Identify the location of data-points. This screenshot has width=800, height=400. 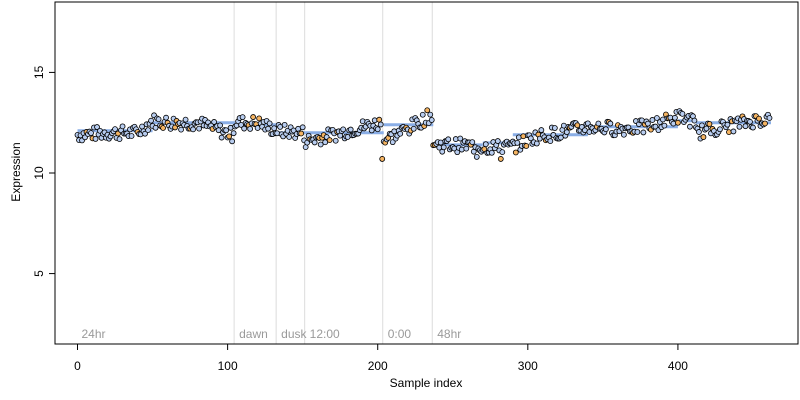
(423, 134).